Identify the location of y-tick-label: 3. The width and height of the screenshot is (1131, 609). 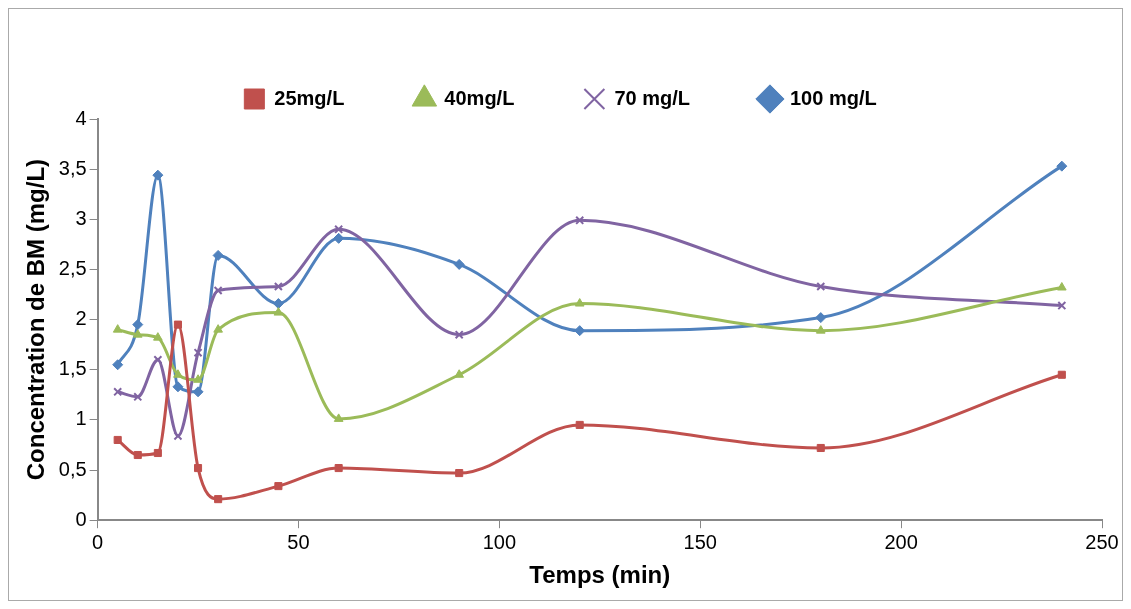
(81, 217).